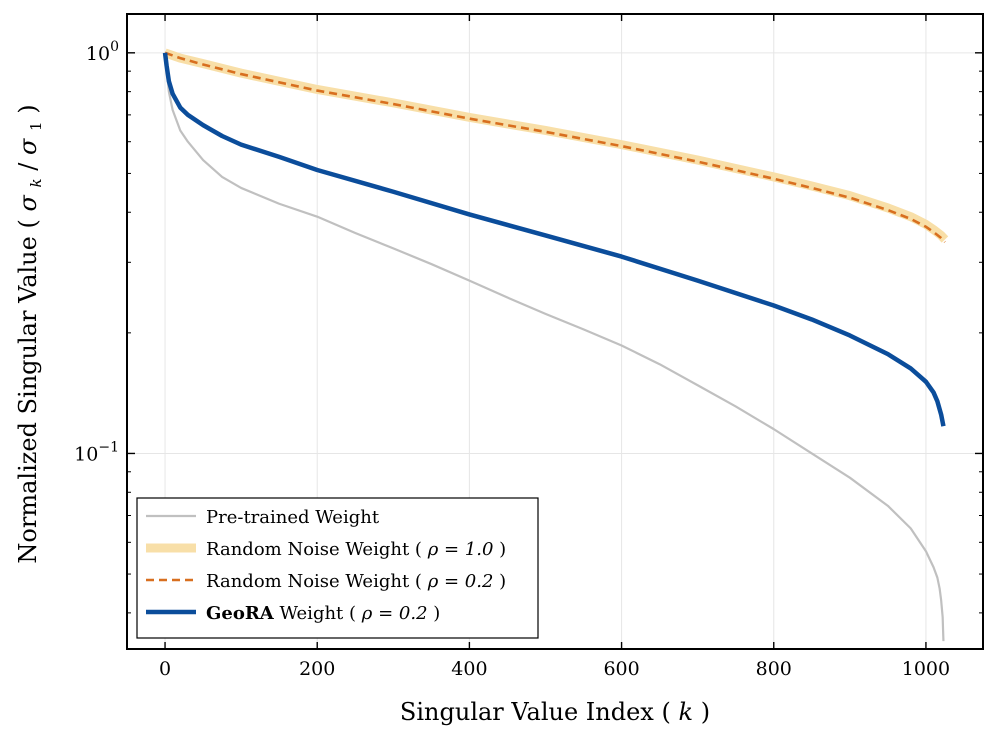  What do you see at coordinates (705, 712) in the screenshot?
I see `x-axis-label-close: )` at bounding box center [705, 712].